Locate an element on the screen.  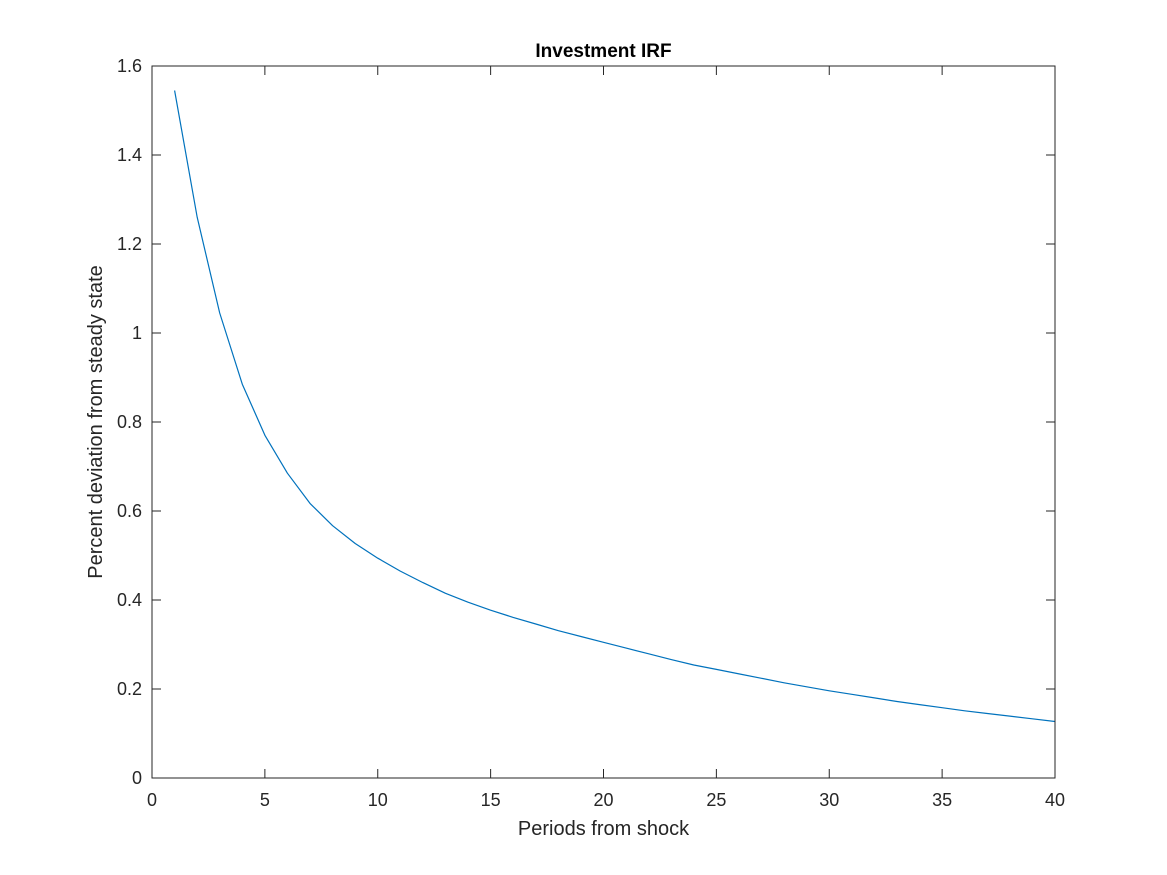
y-tick-label: 0.8 is located at coordinates (129, 422).